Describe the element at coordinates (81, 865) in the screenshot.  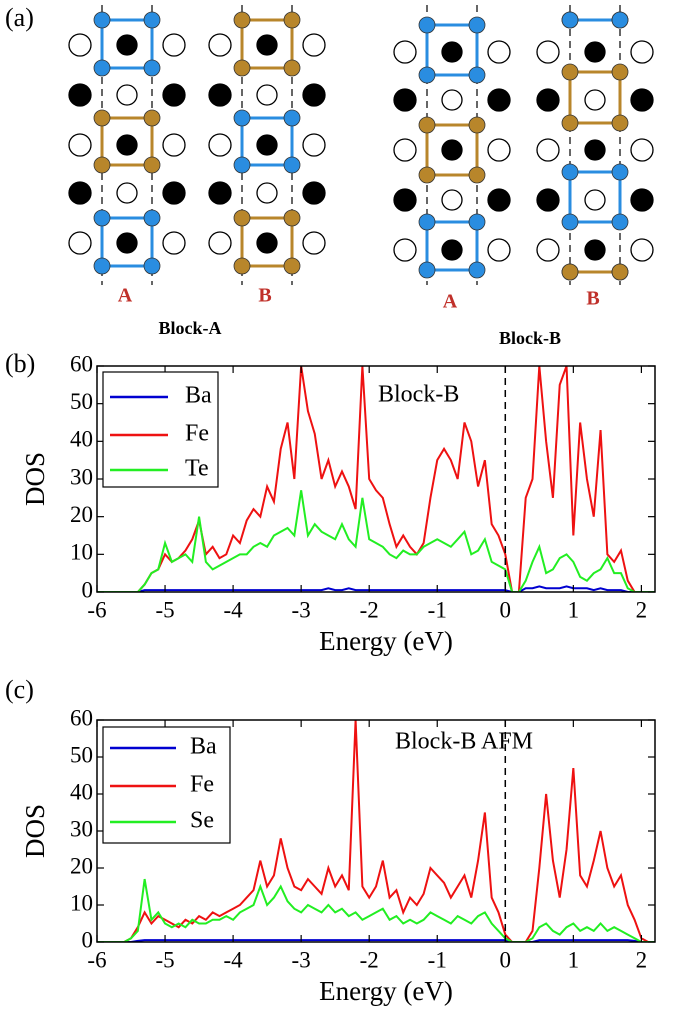
I see `y-tick-label: 20` at that location.